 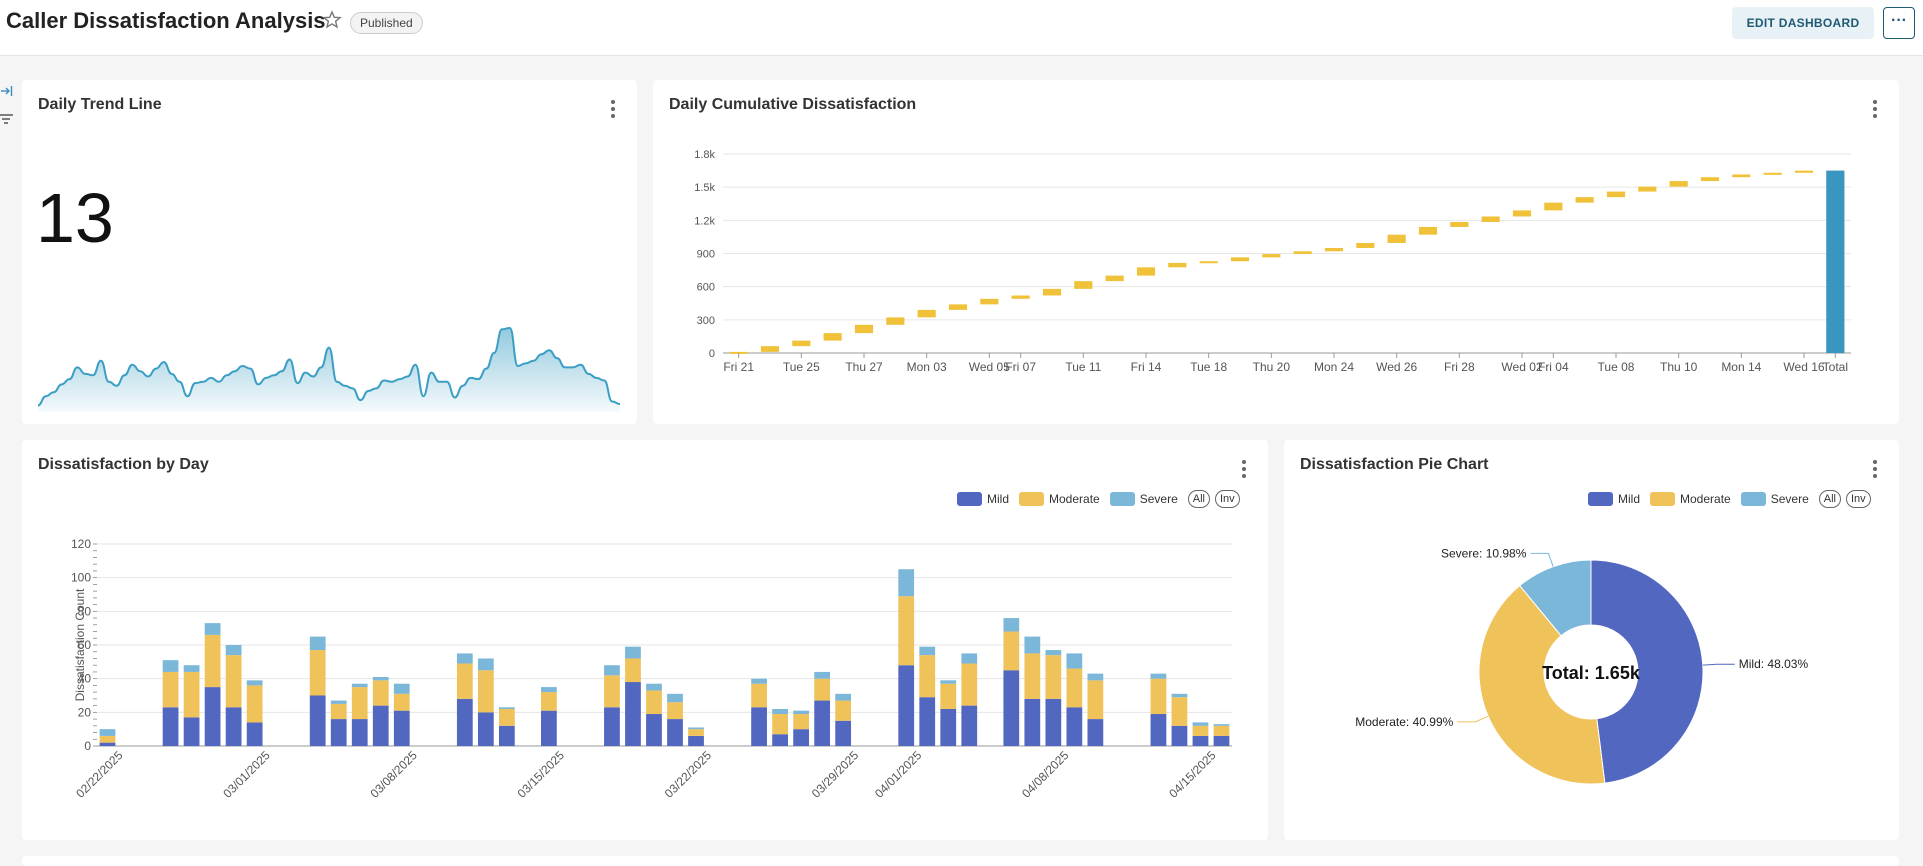 What do you see at coordinates (1484, 553) in the screenshot?
I see `pie-slice-label: Severe: 10.98%` at bounding box center [1484, 553].